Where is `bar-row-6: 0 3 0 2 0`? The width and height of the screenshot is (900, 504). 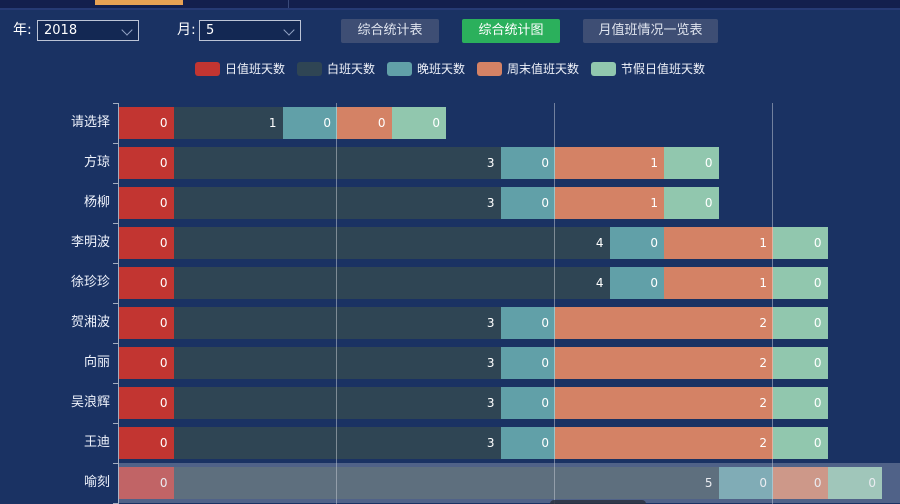
bar-row-6: 0 3 0 2 0 is located at coordinates (473, 363).